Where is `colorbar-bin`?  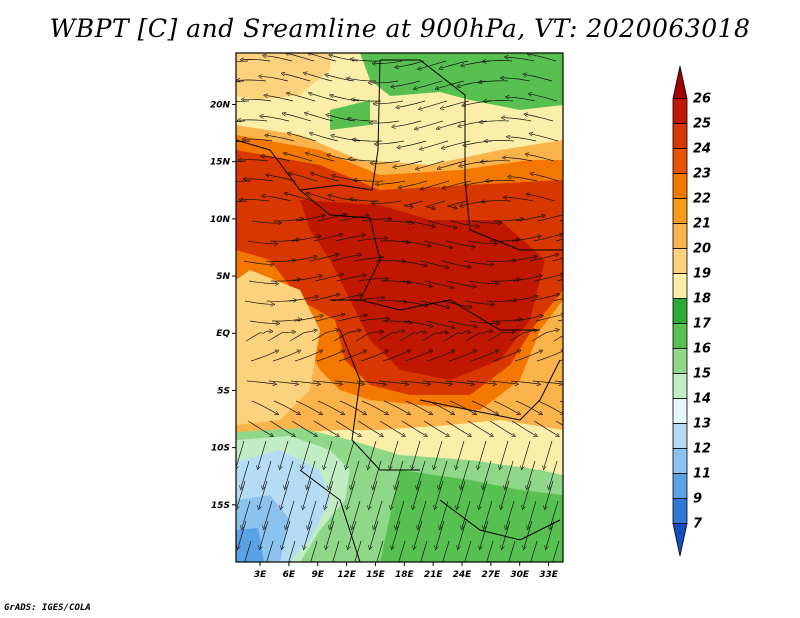 colorbar-bin is located at coordinates (680, 111).